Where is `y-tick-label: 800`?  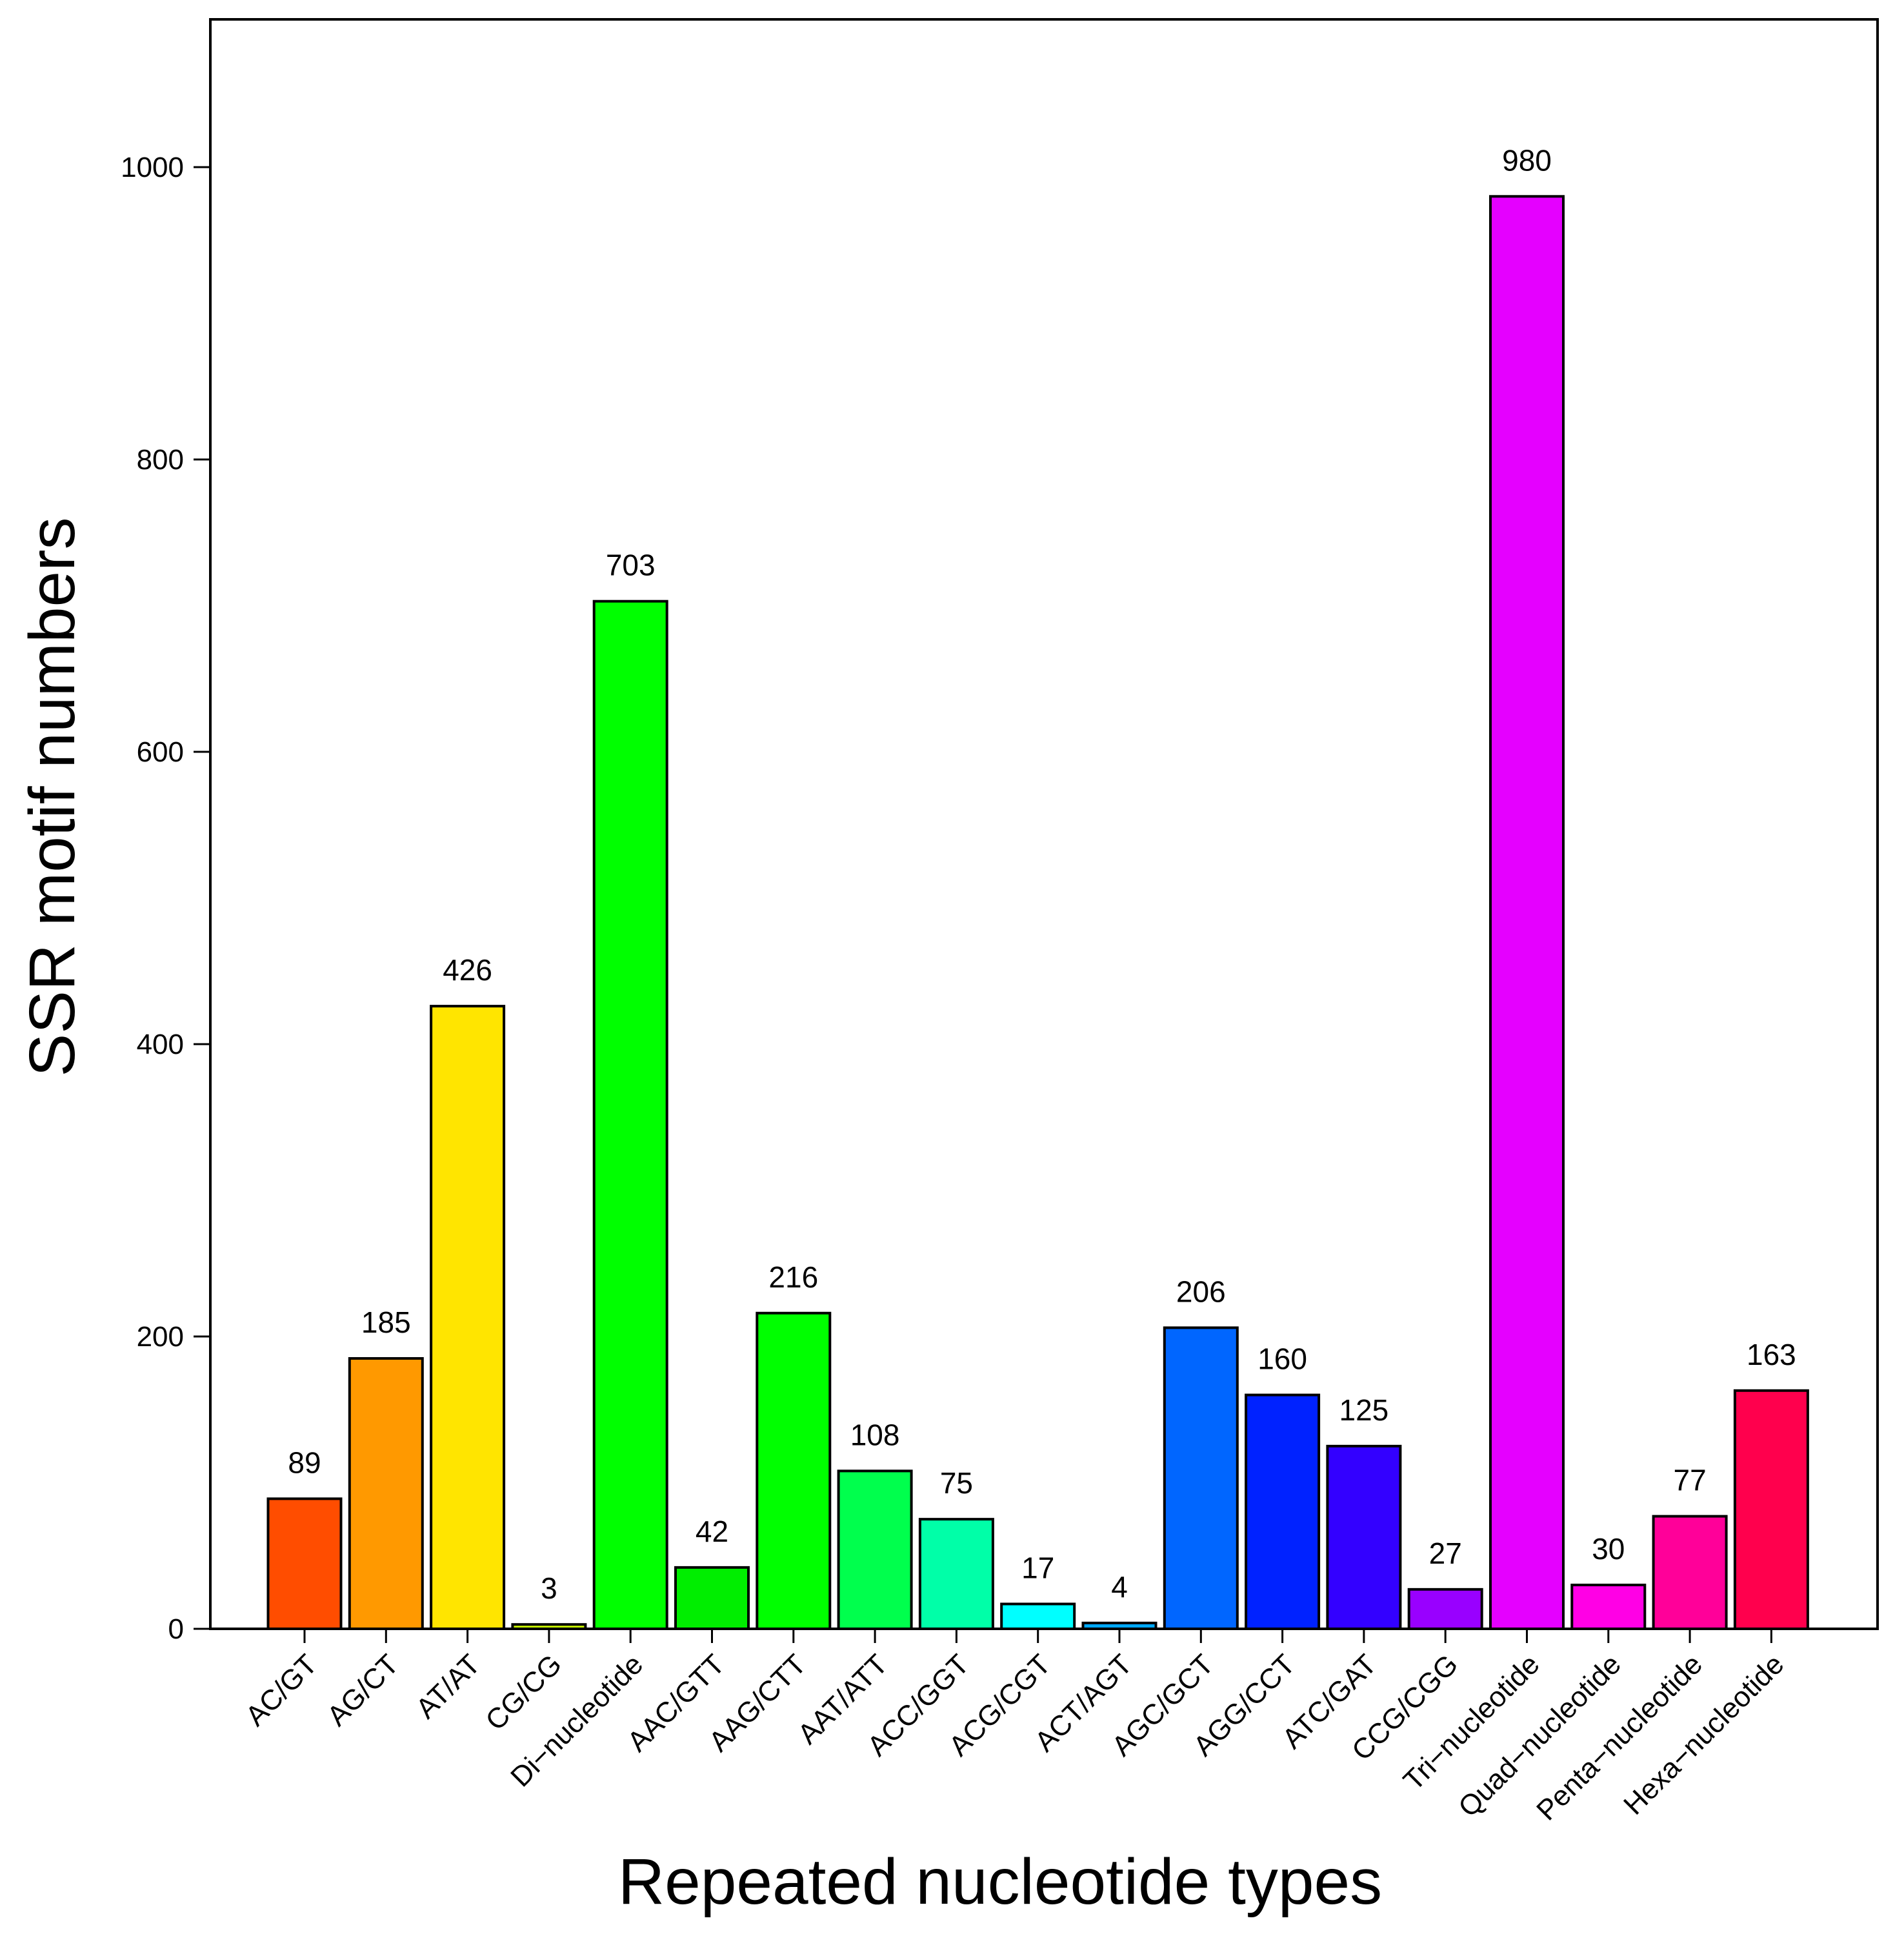
y-tick-label: 800 is located at coordinates (161, 460).